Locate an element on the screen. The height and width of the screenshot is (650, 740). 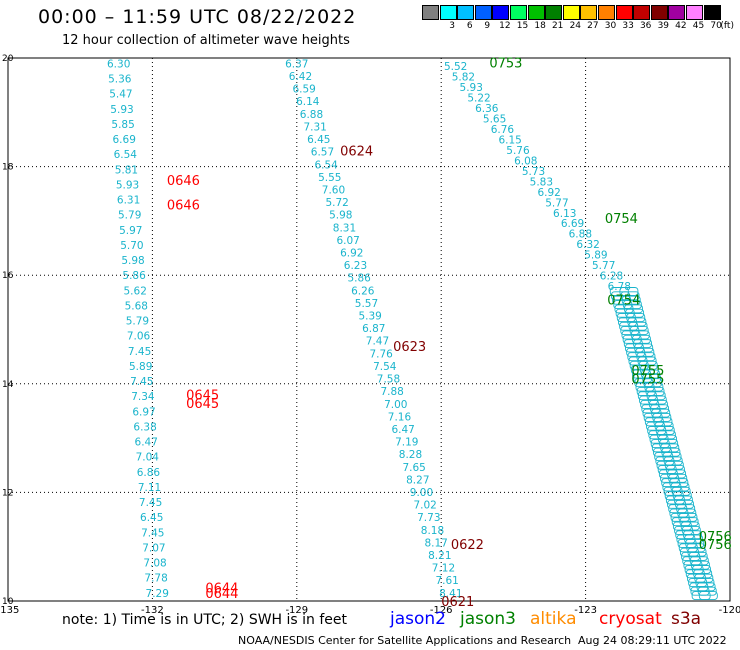
swh-value-label: 7.76 is located at coordinates (381, 354).